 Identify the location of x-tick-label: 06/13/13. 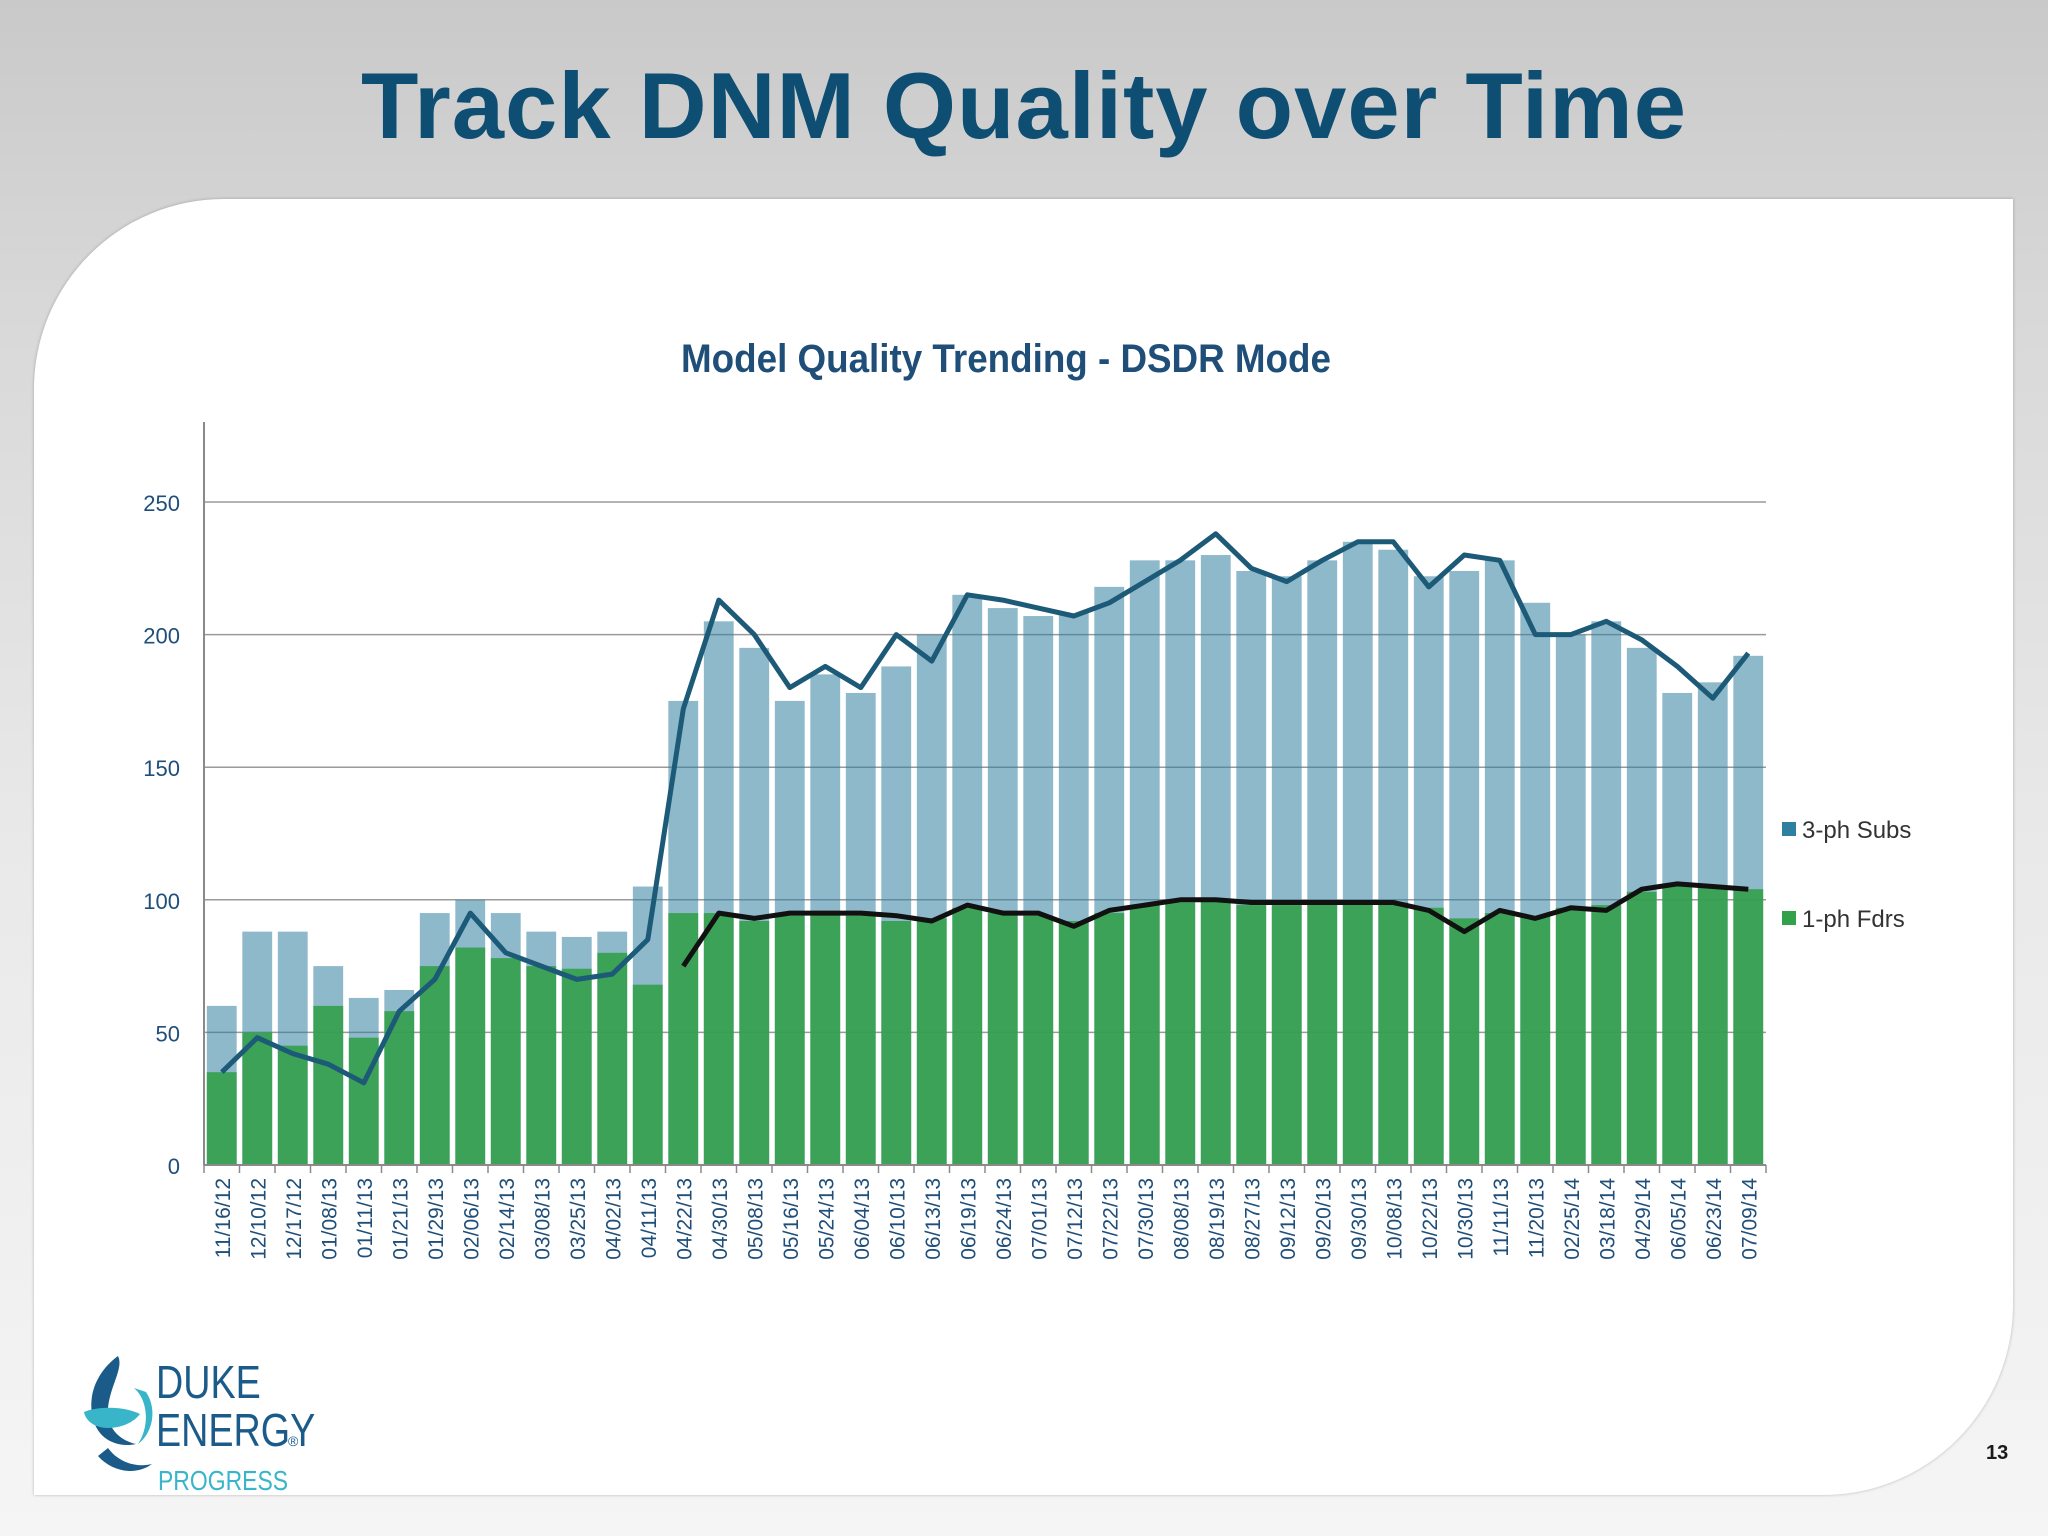
(933, 1219).